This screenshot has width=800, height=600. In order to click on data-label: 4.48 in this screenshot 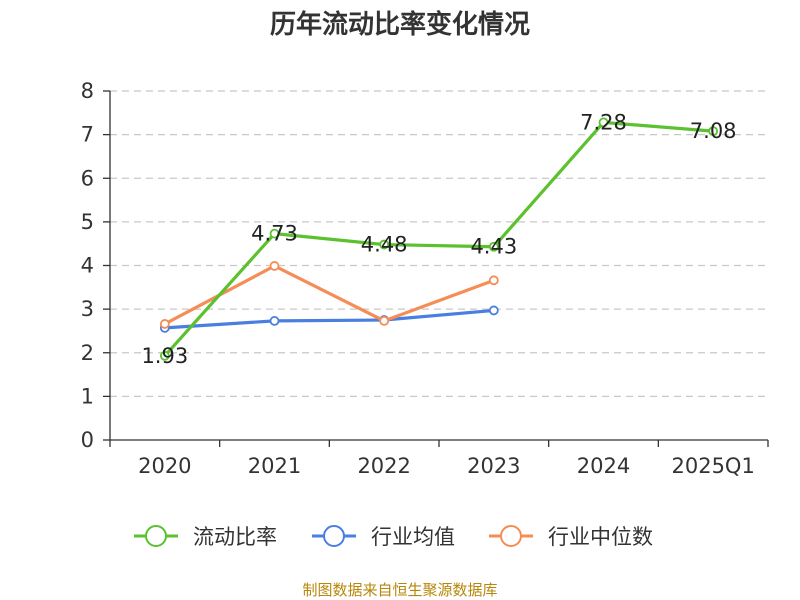, I will do `click(384, 245)`.